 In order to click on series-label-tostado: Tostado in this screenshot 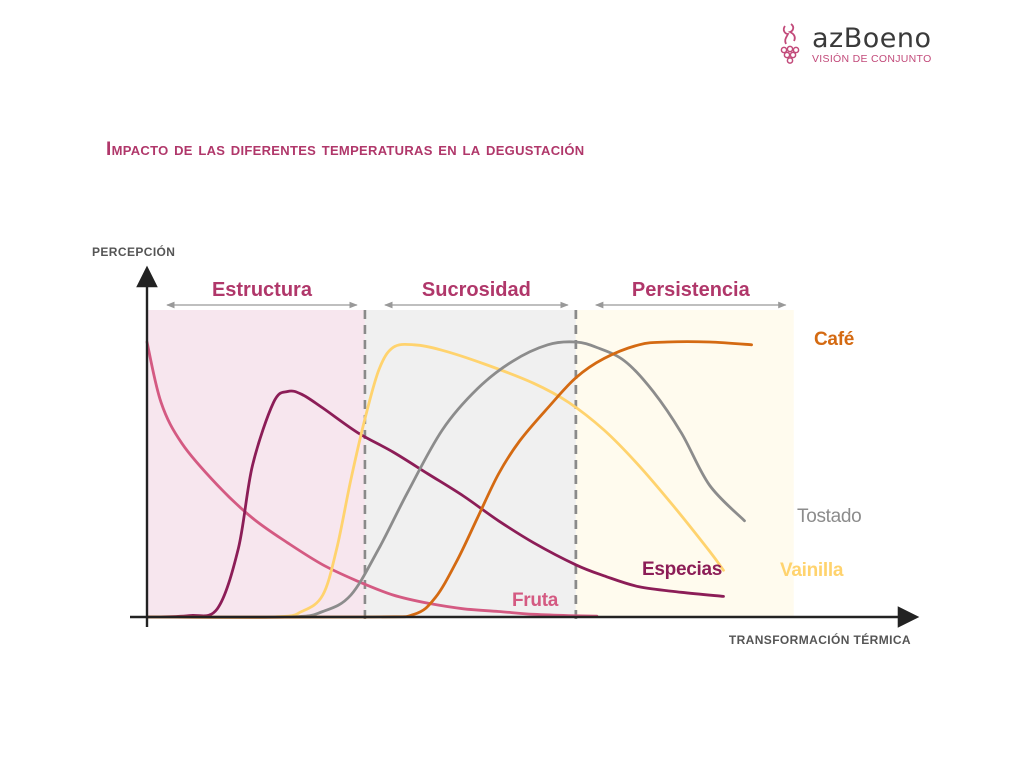, I will do `click(829, 516)`.